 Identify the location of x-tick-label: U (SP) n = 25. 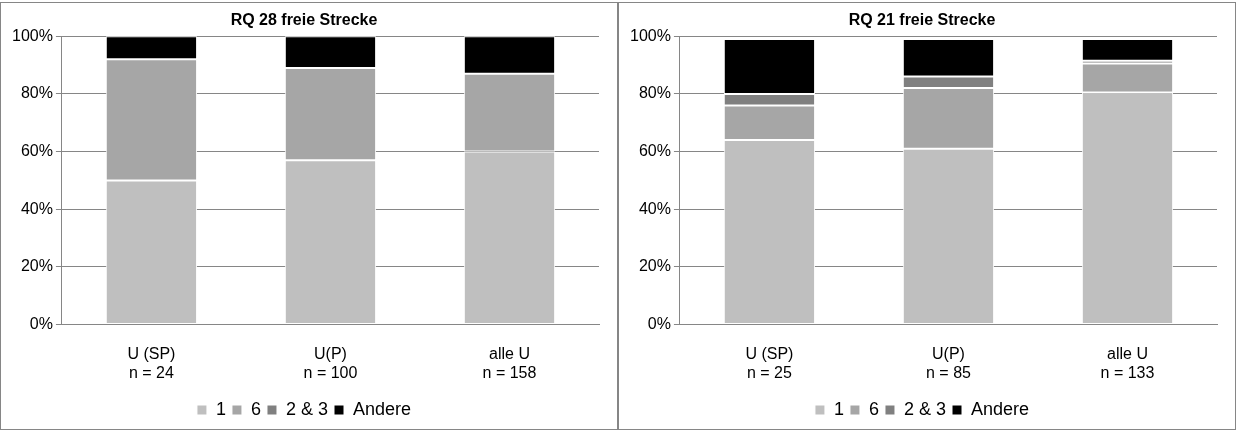
(769, 362).